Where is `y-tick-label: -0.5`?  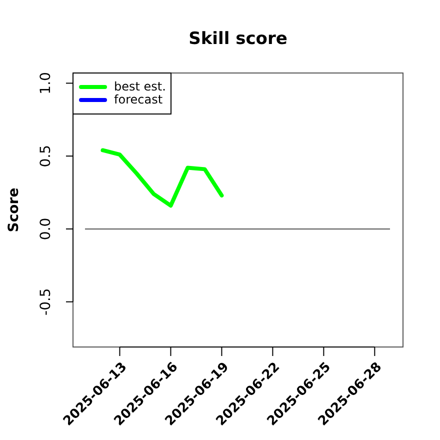 y-tick-label: -0.5 is located at coordinates (46, 302).